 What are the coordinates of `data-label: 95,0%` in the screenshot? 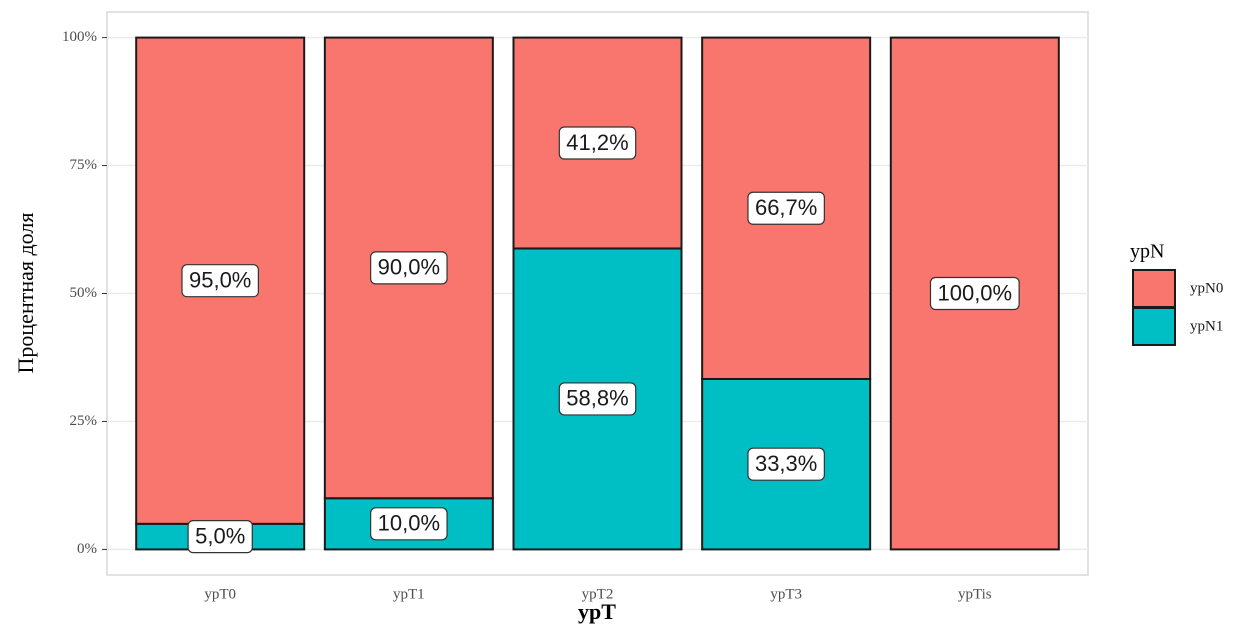 It's located at (220, 280).